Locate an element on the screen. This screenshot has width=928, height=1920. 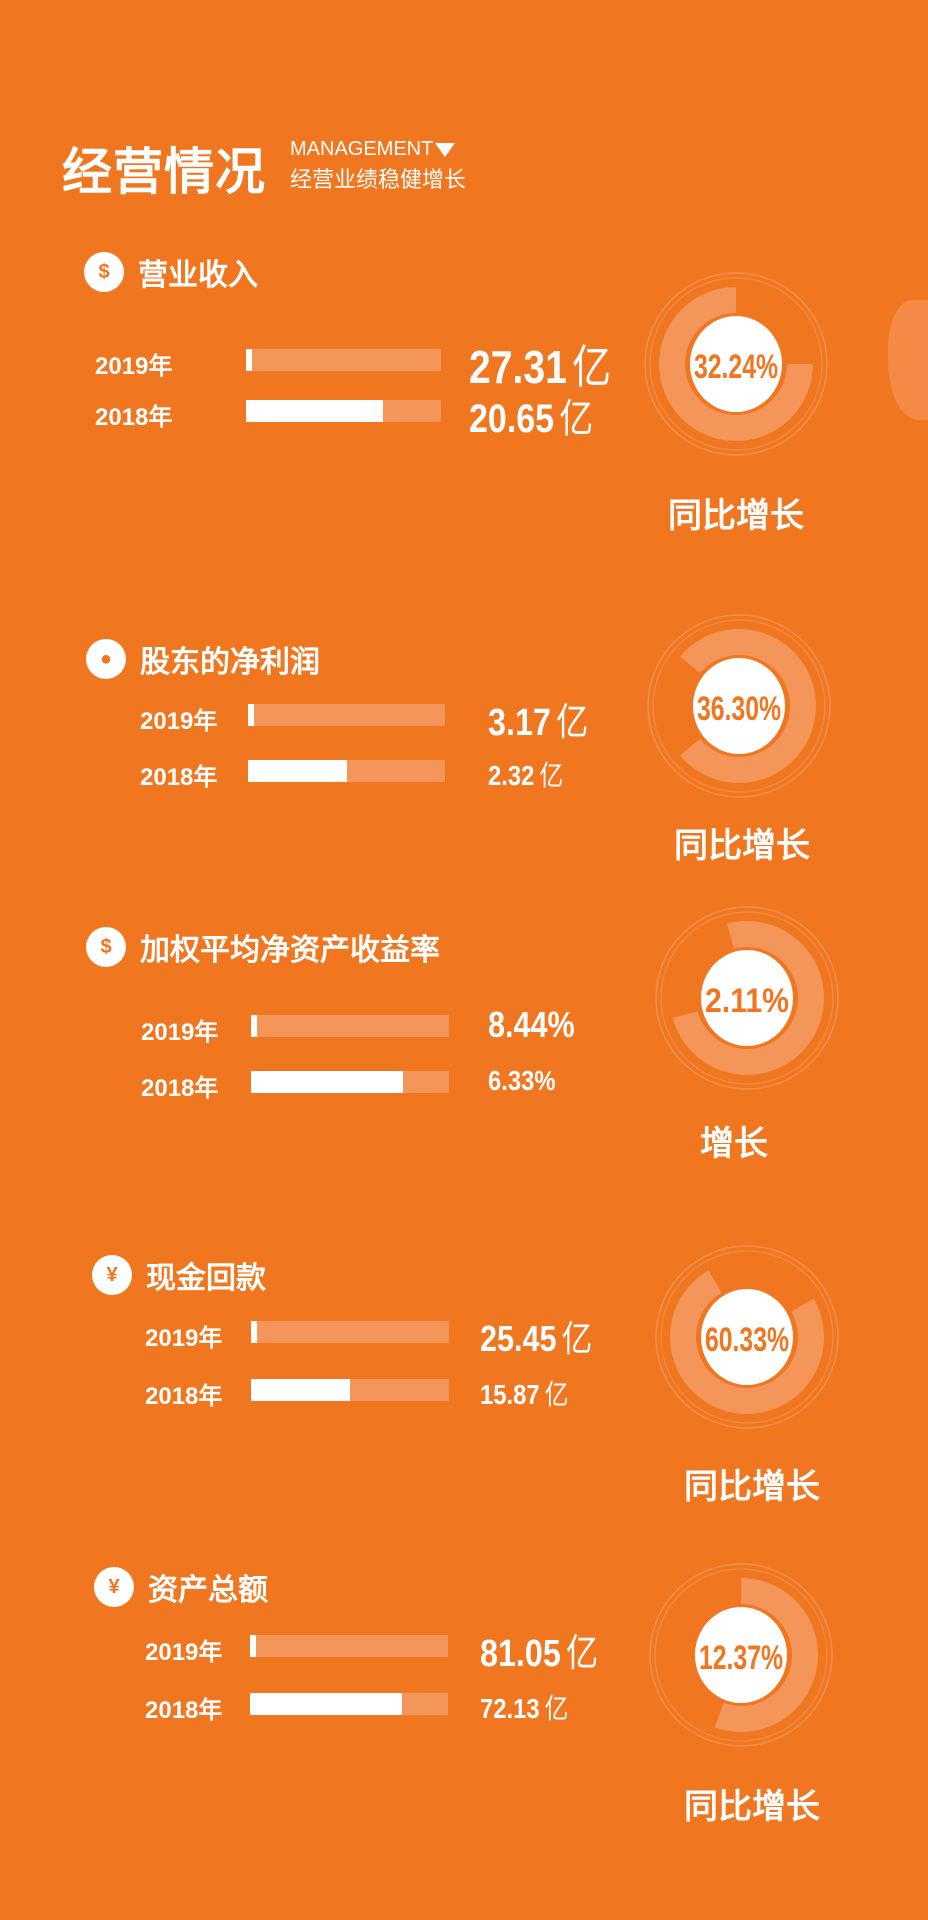
growth-ring: 12.37% is located at coordinates (741, 1655).